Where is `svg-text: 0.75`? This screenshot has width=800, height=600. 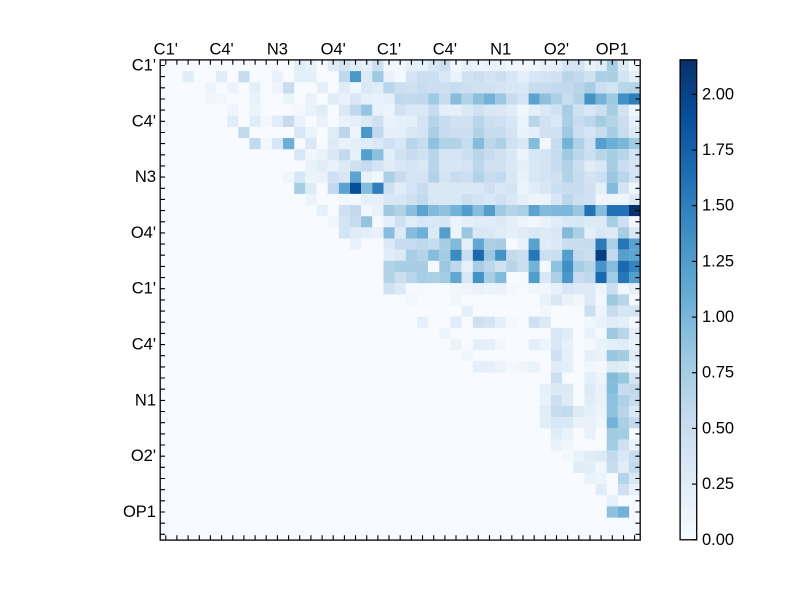
svg-text: 0.75 is located at coordinates (718, 373).